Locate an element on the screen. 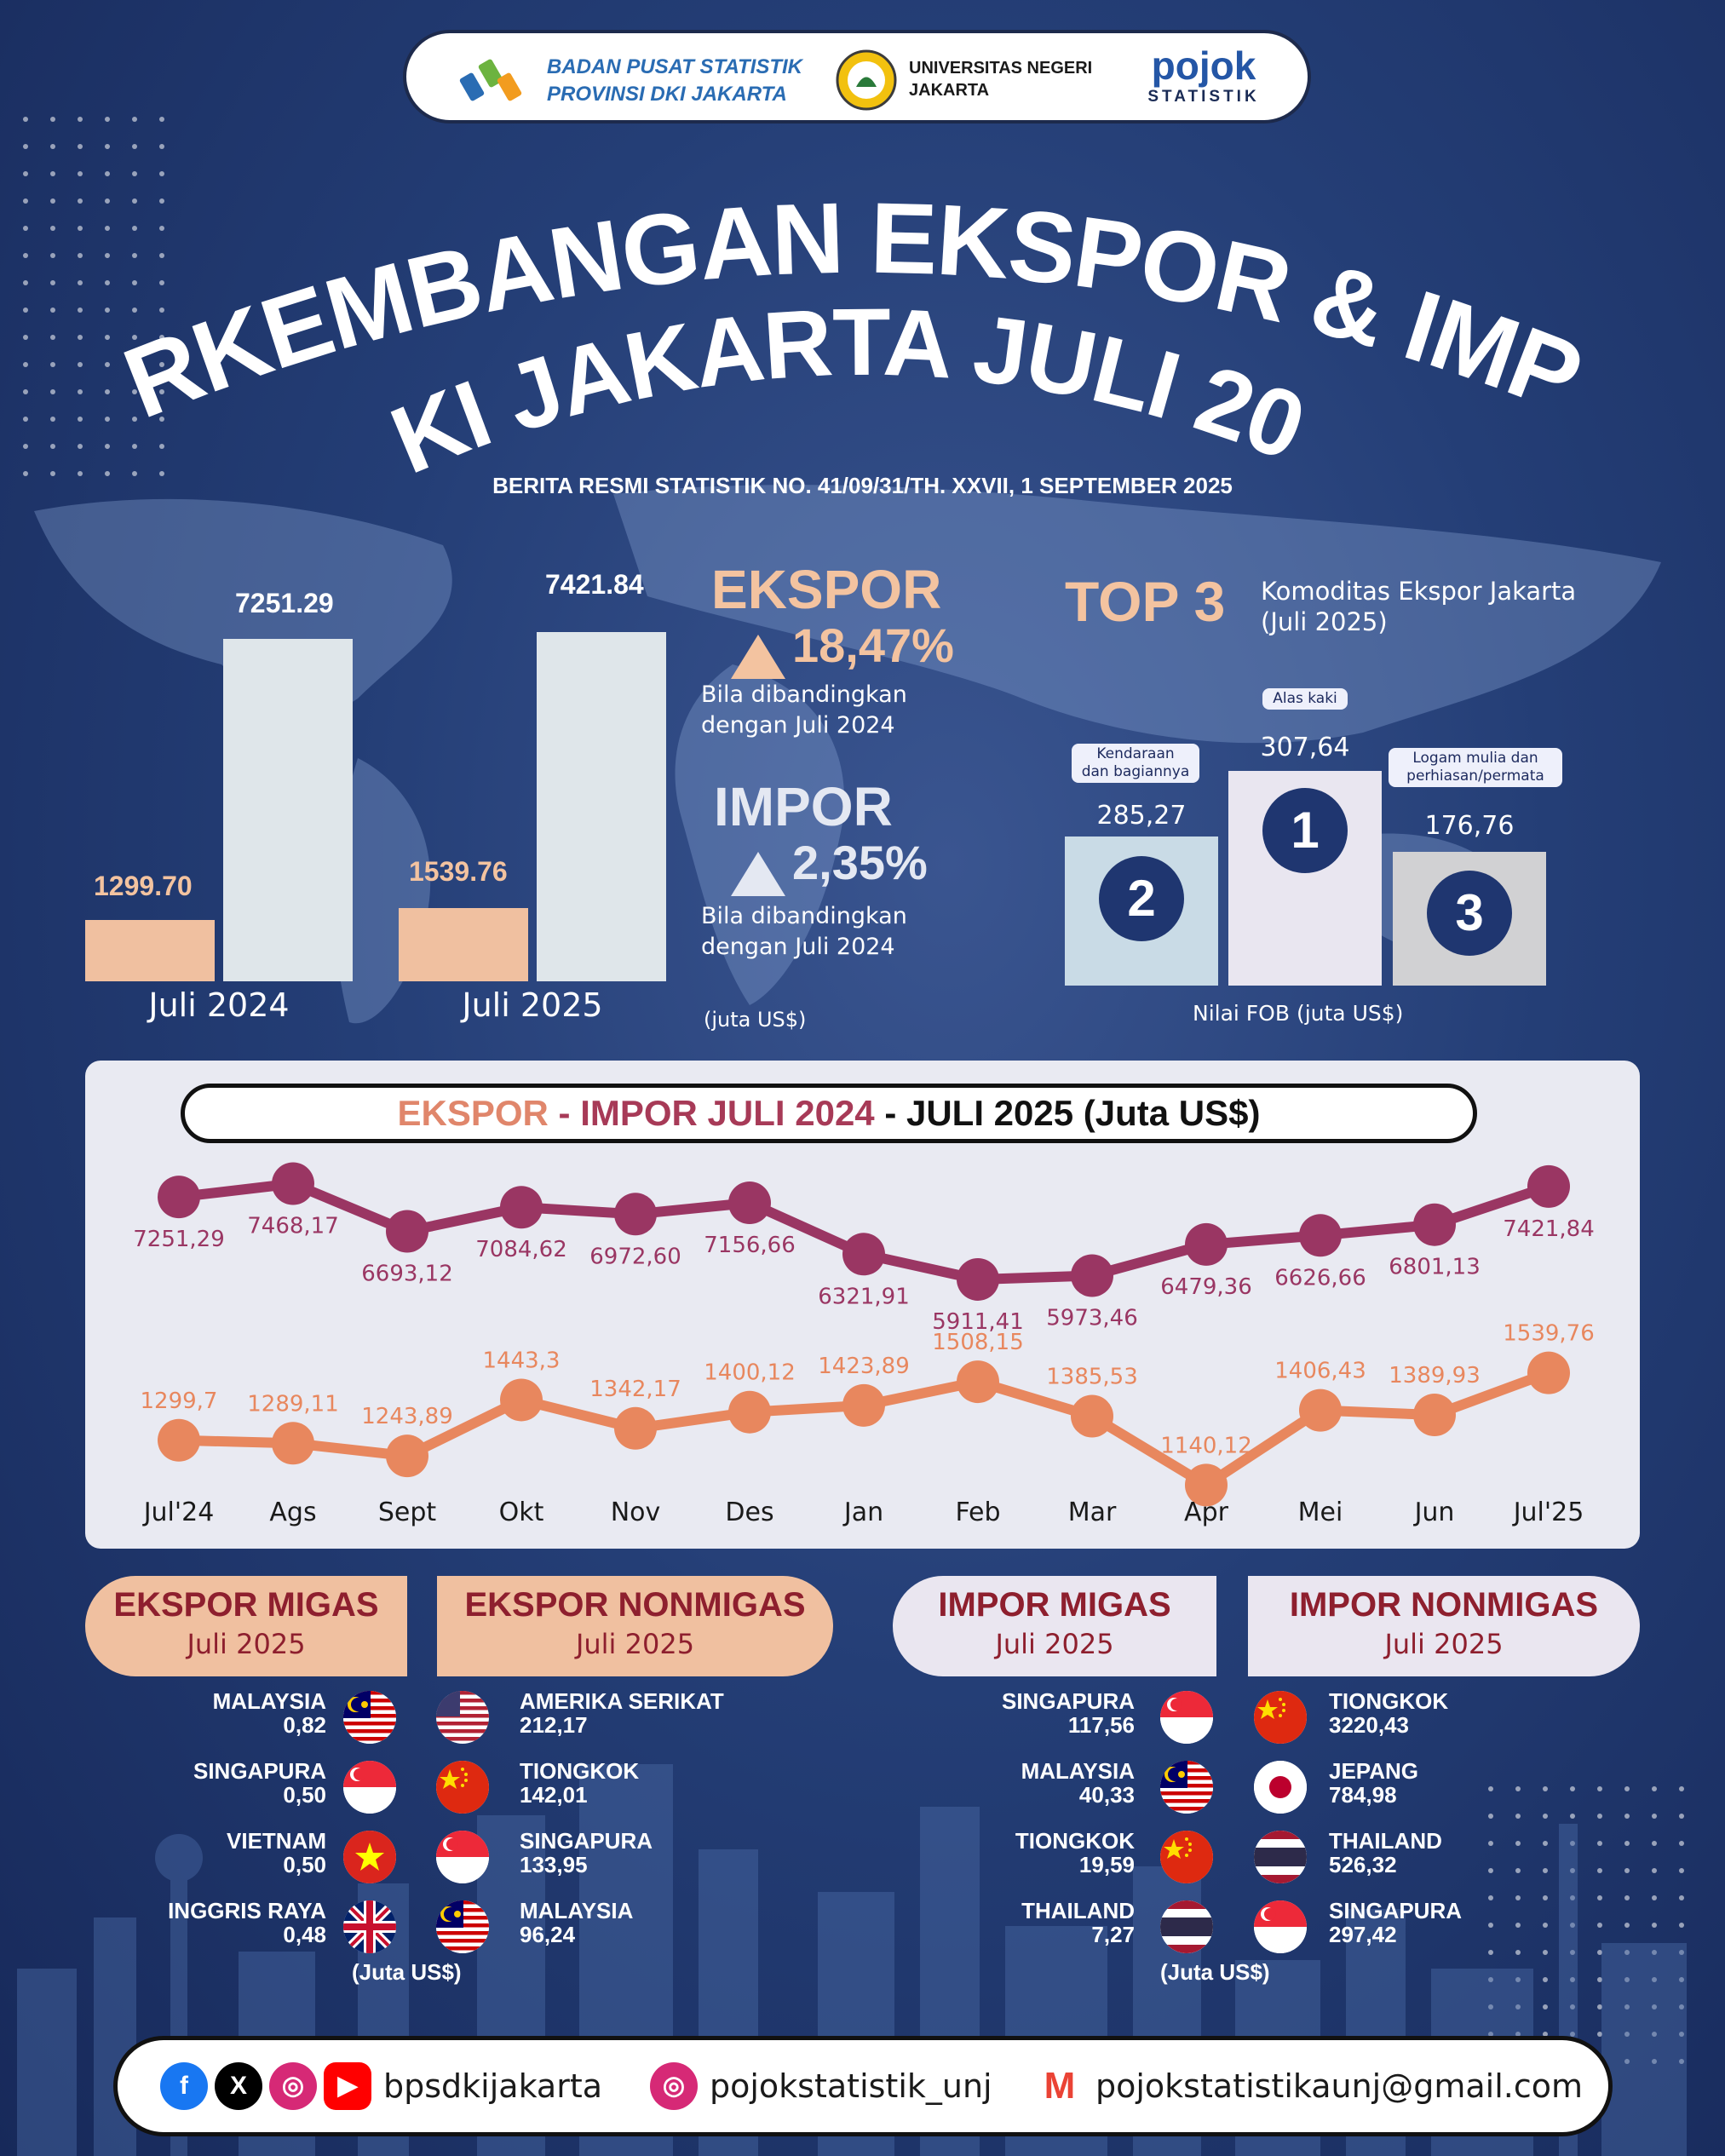  top3-unit-note: Nilai FOB (juta US$) is located at coordinates (1299, 1013).